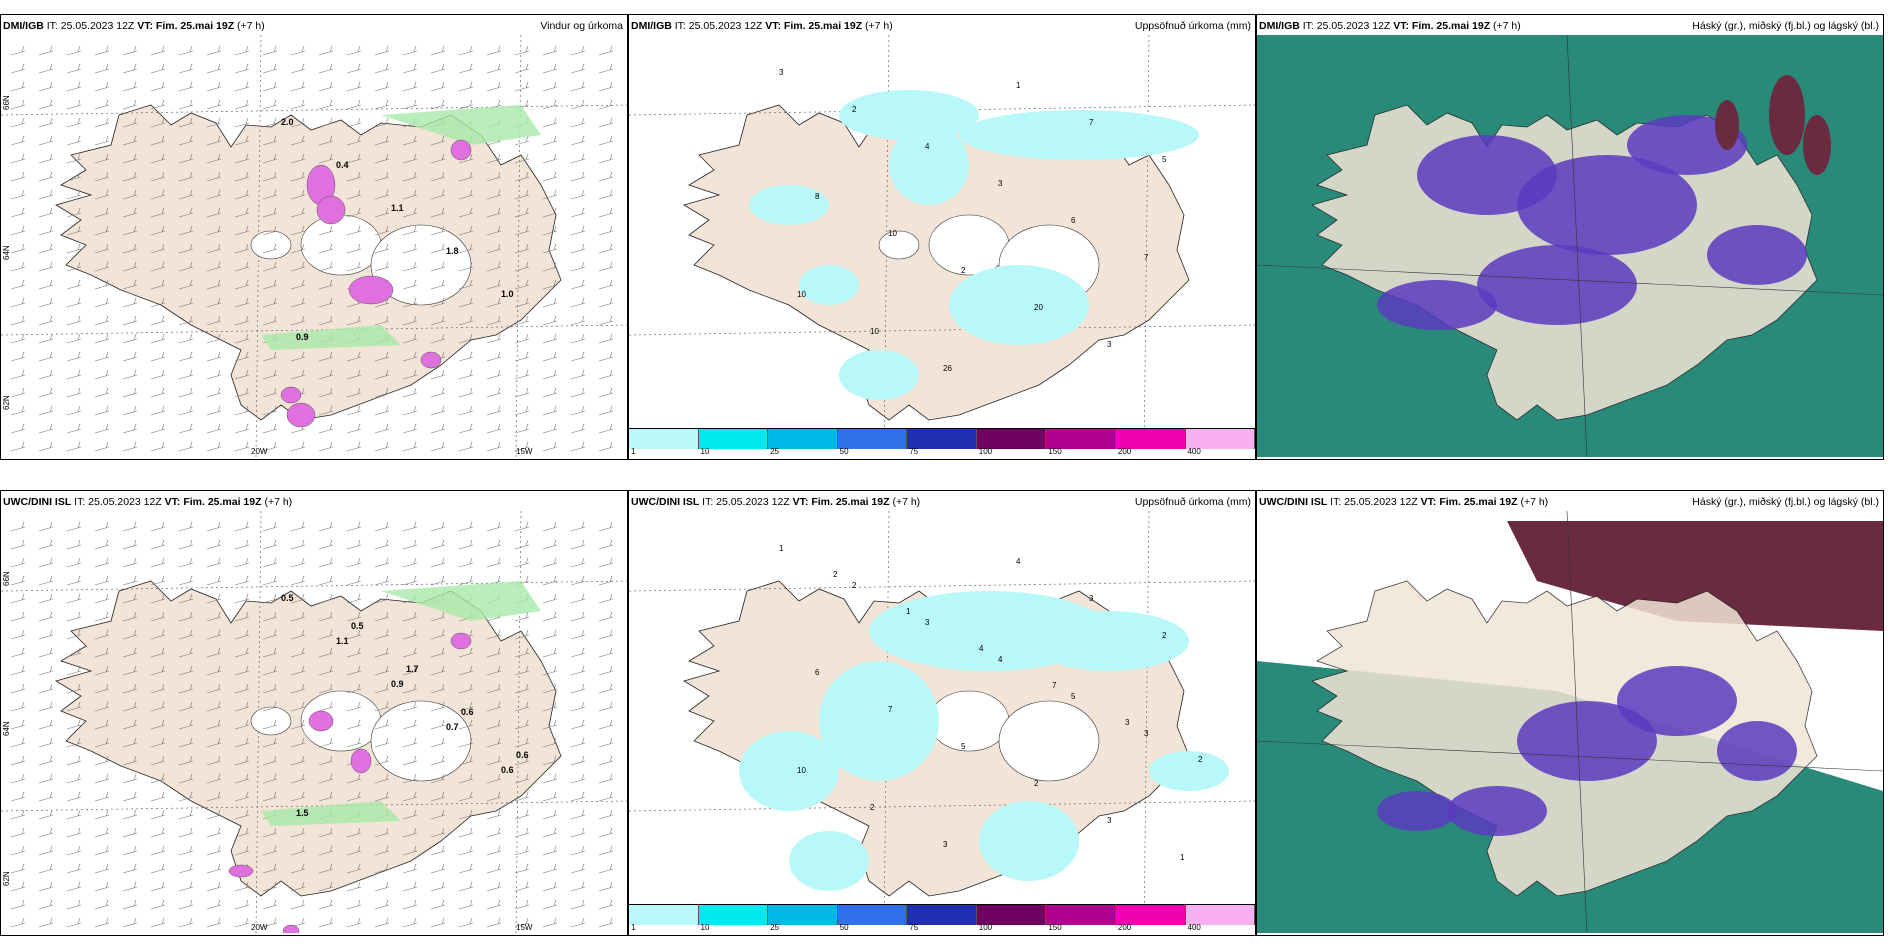 The width and height of the screenshot is (1900, 950). I want to click on map-canvas, so click(1570, 246).